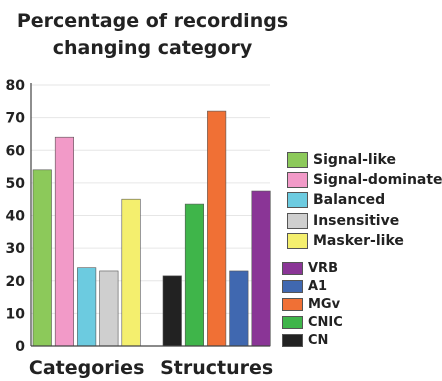 This screenshot has height=381, width=442. Describe the element at coordinates (16, 184) in the screenshot. I see `y-tick-label: 50` at that location.